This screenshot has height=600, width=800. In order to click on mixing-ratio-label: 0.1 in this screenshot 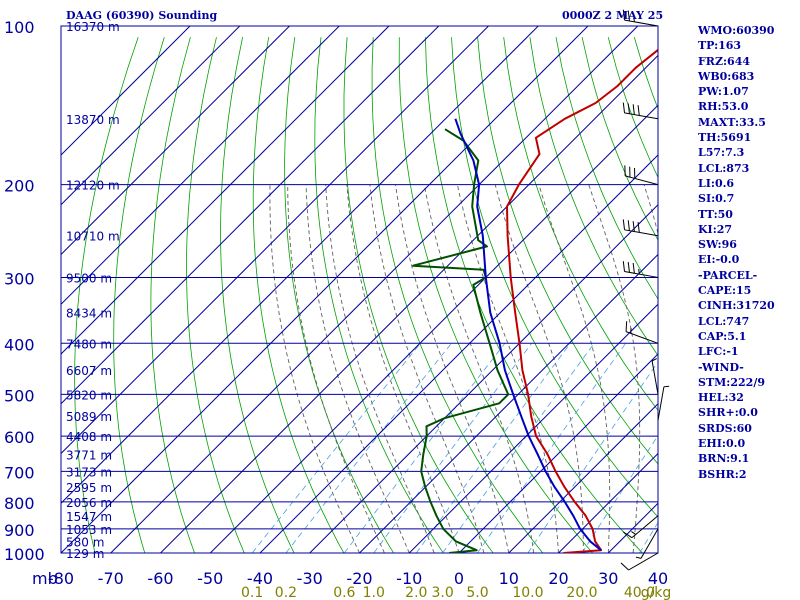, I will do `click(252, 592)`.